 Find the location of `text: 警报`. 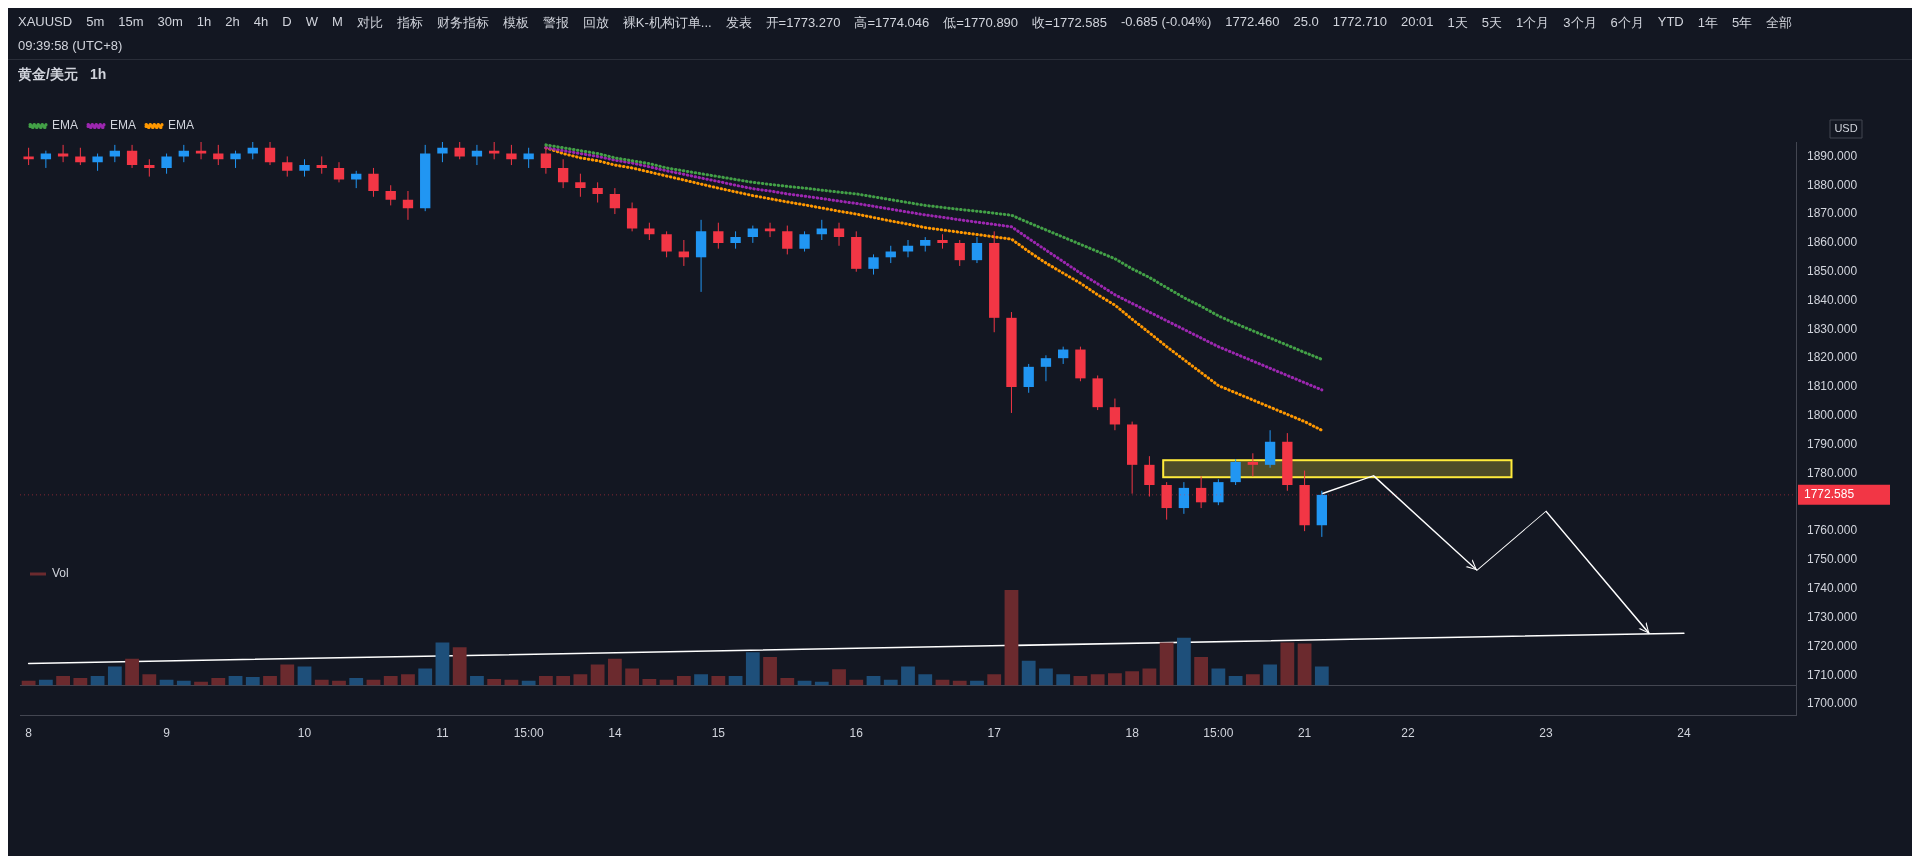

text: 警报 is located at coordinates (555, 23).